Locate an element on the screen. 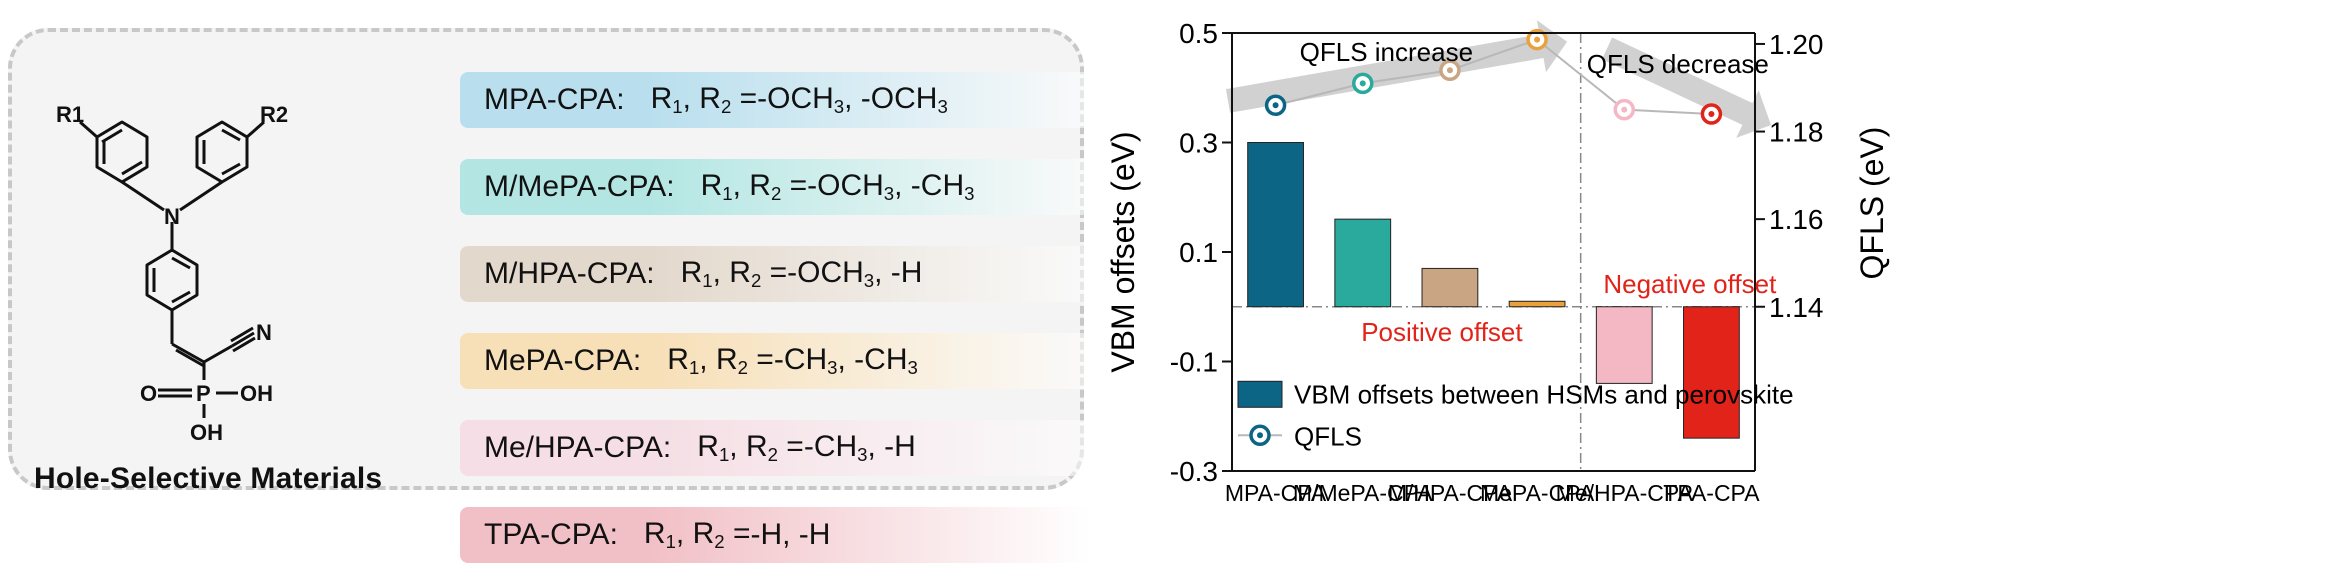 This screenshot has height=563, width=2327. qfls-decrease-label: QFLS decrease is located at coordinates (1678, 64).